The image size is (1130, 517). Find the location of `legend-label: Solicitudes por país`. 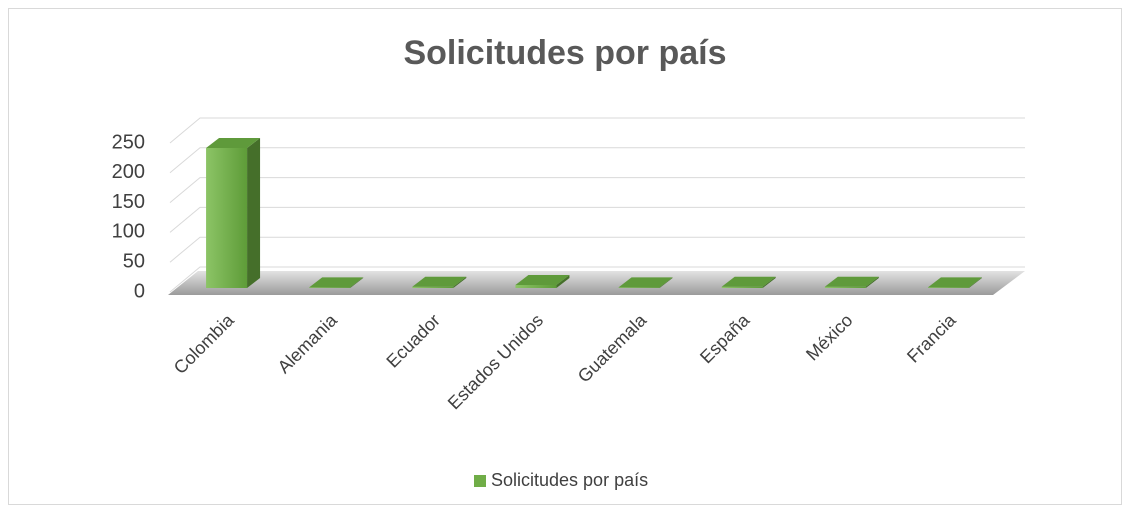

legend-label: Solicitudes por país is located at coordinates (569, 480).